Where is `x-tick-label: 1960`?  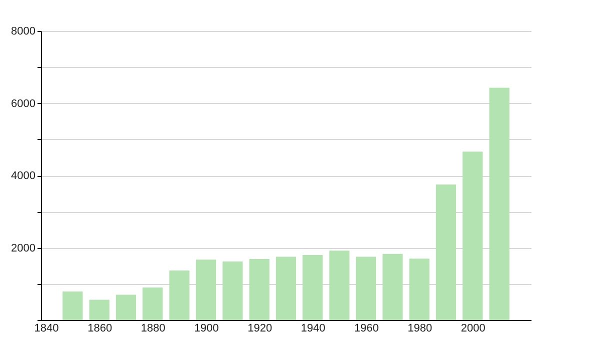 x-tick-label: 1960 is located at coordinates (366, 328).